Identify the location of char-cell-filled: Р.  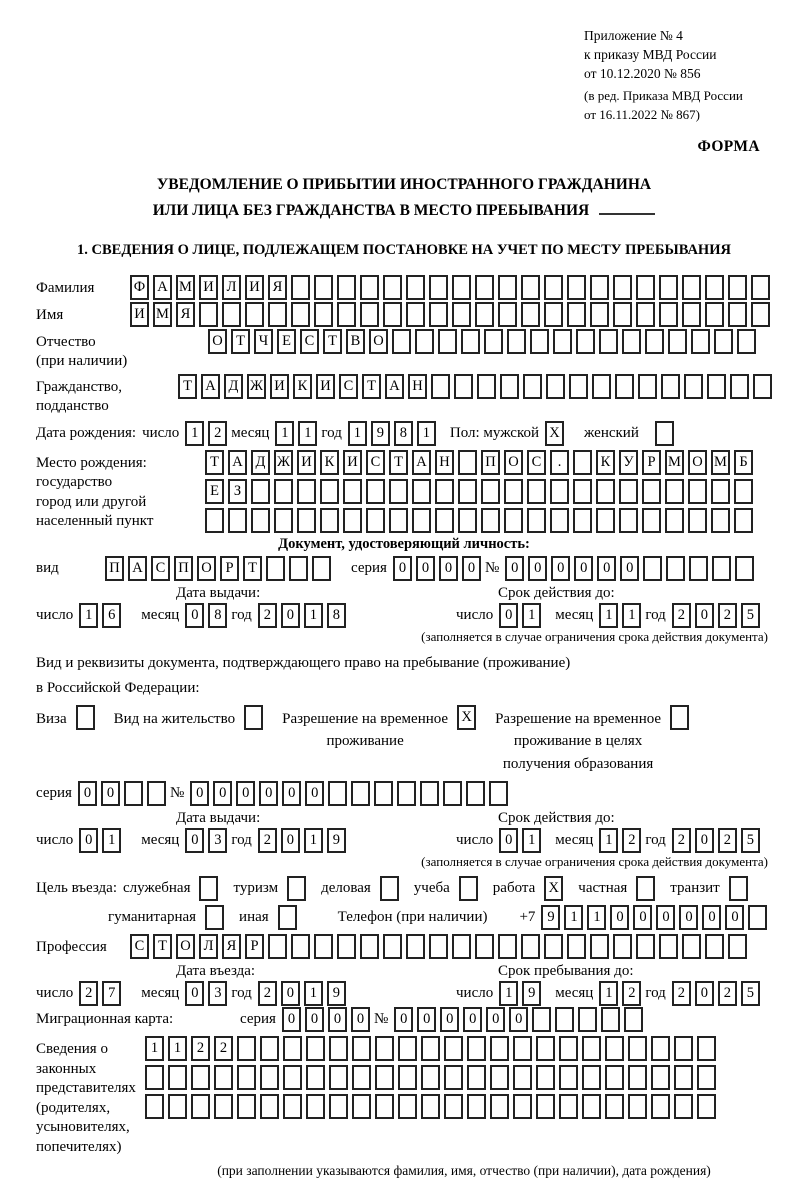
(651, 462).